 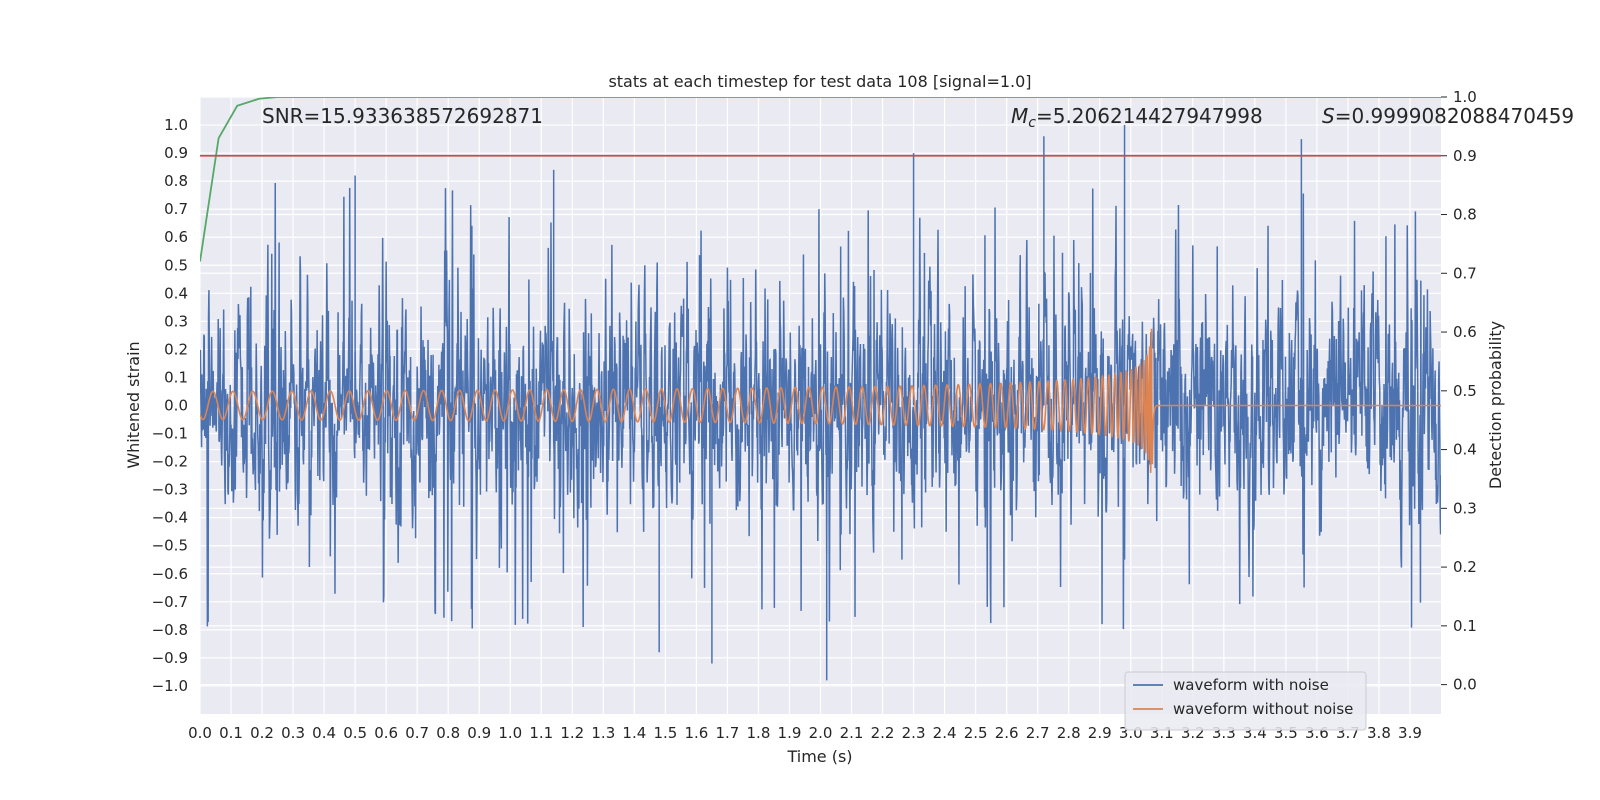 What do you see at coordinates (1410, 733) in the screenshot?
I see `x-tick-label: 3.9` at bounding box center [1410, 733].